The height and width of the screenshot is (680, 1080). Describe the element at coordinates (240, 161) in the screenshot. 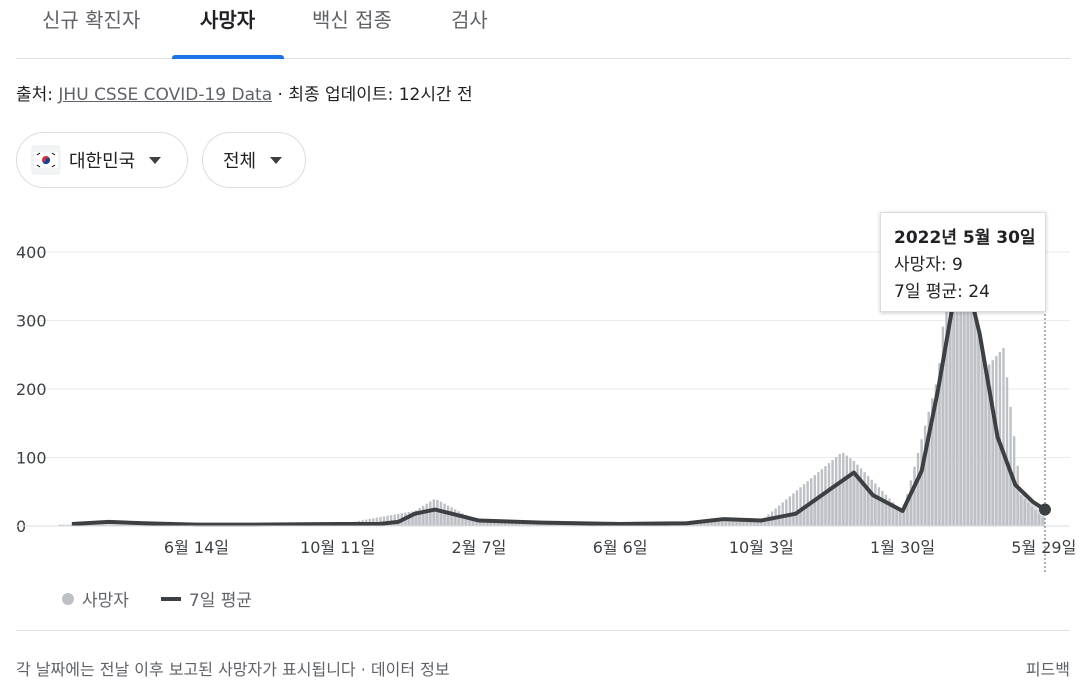

I see `scope-label: 전체` at that location.